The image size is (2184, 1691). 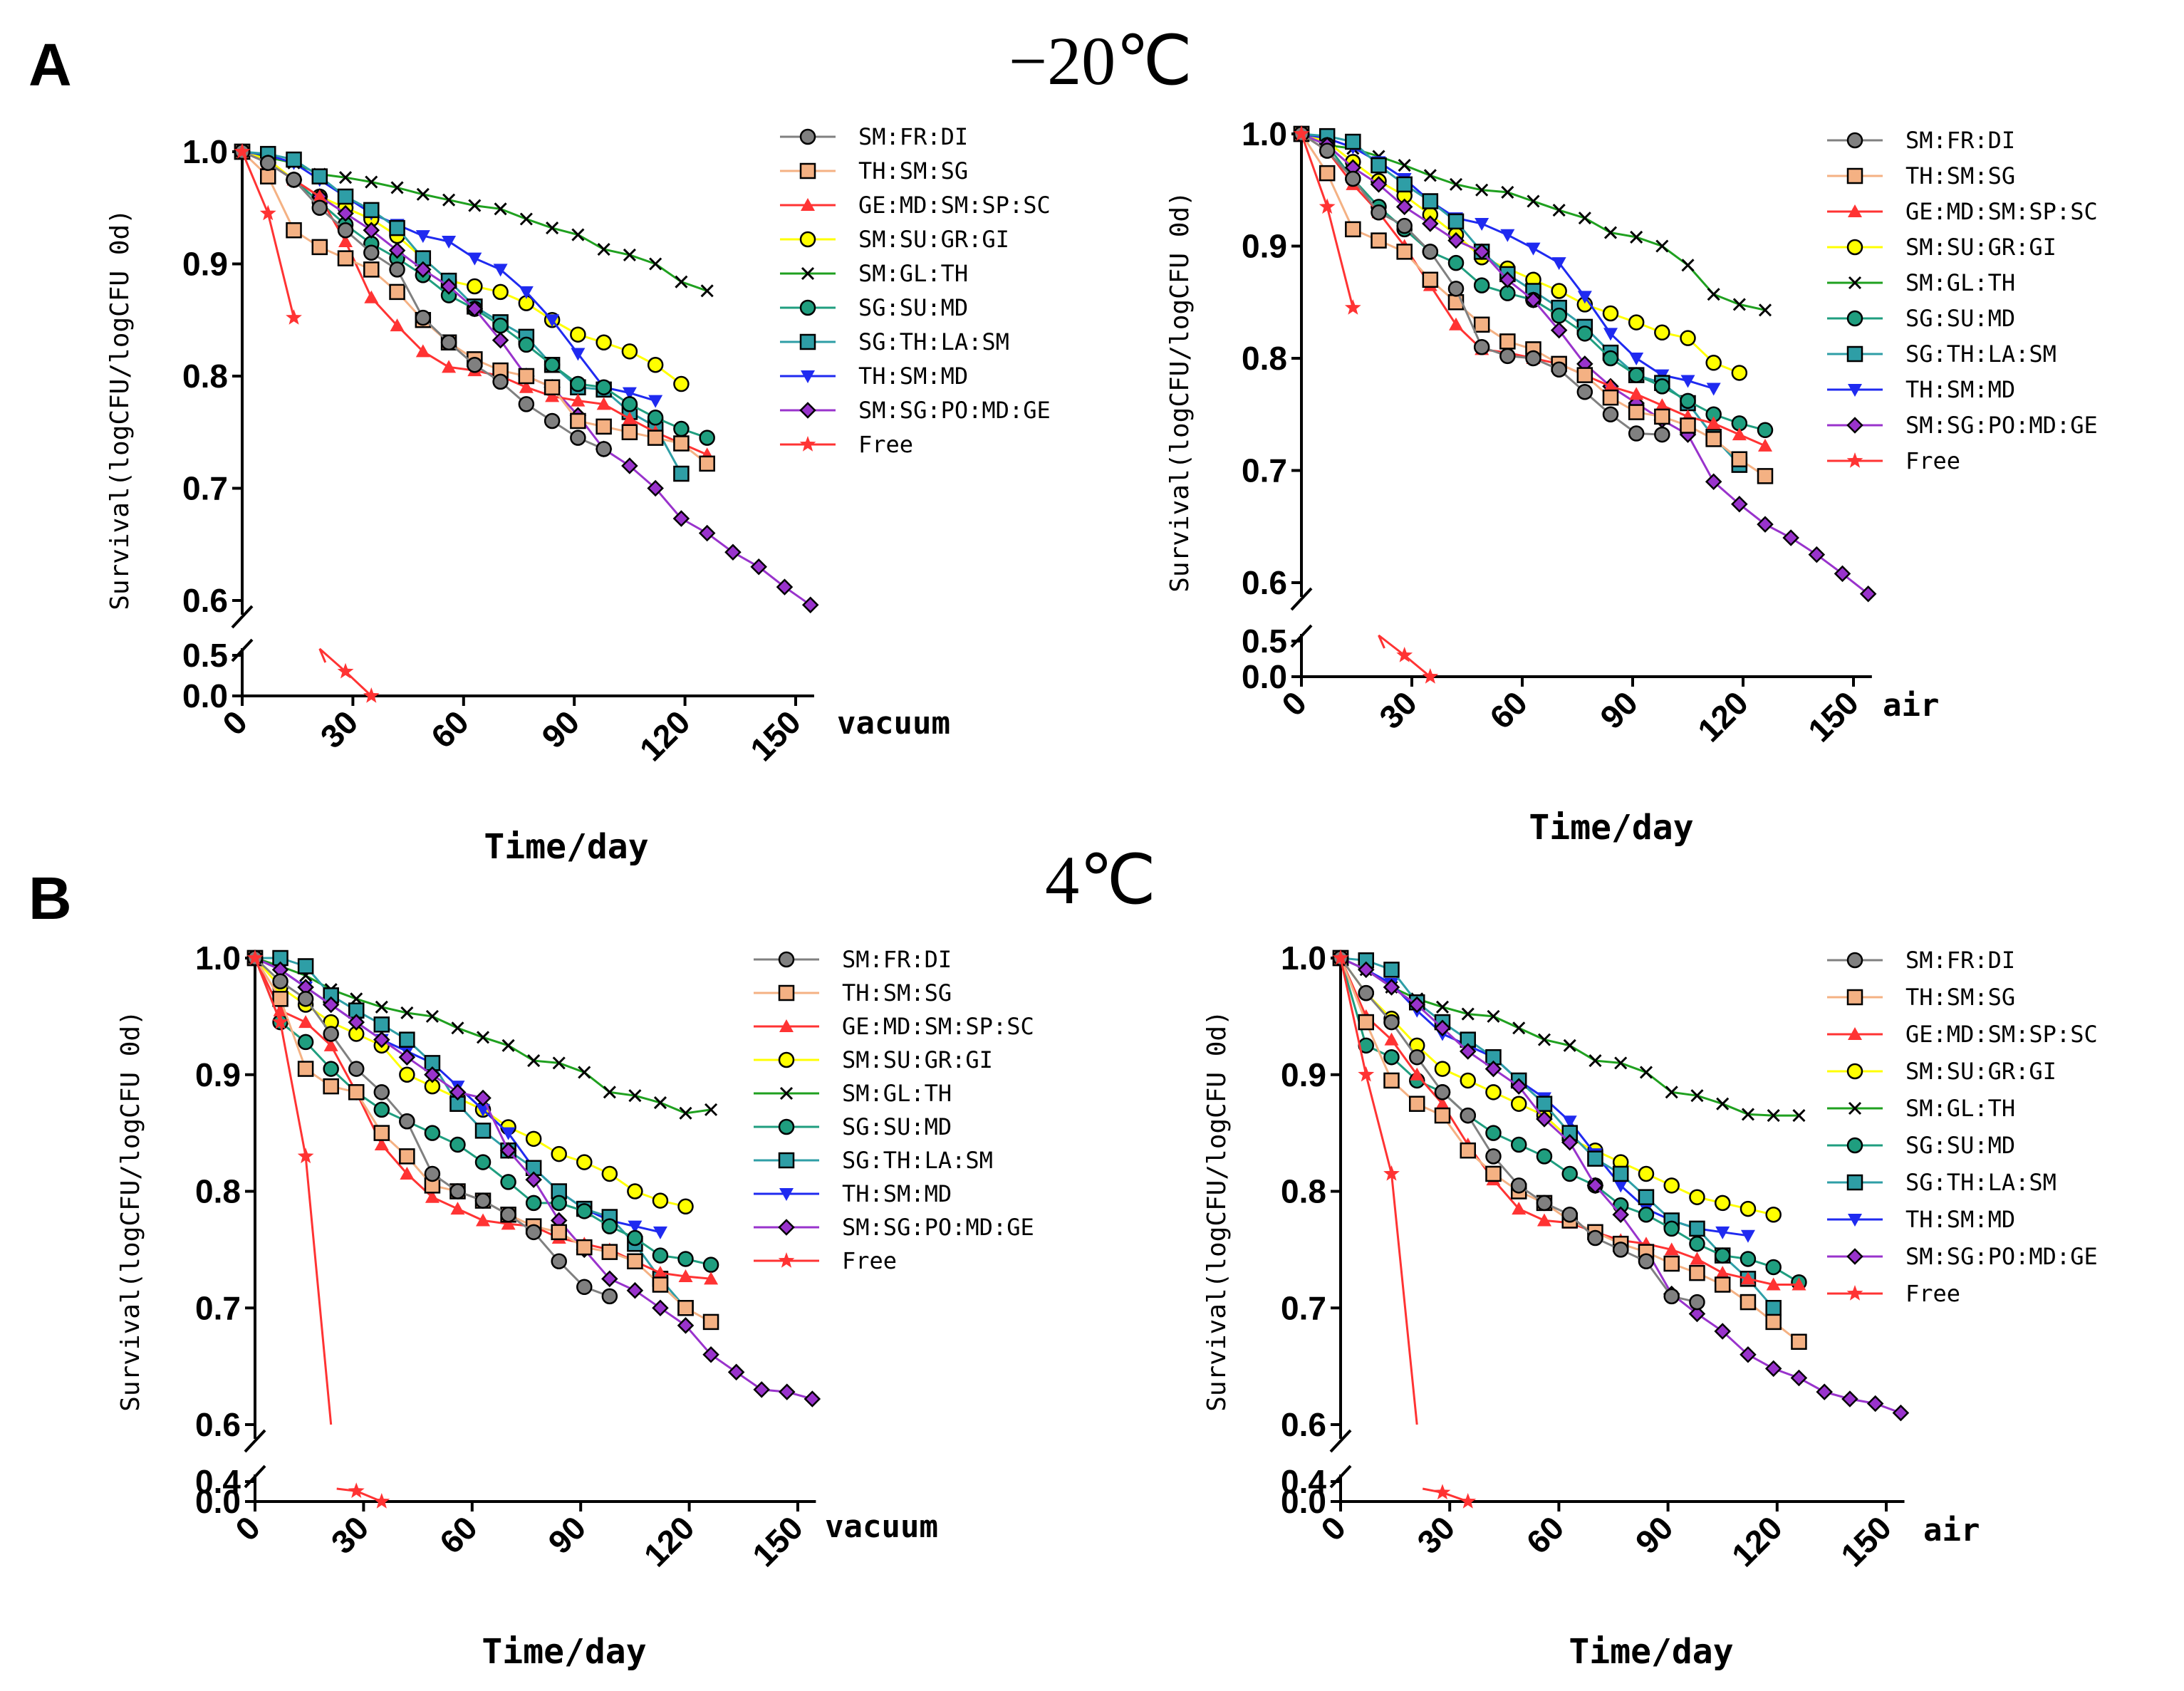 I want to click on legend-label: GE:MD:SM:SP:SC, so click(x=2001, y=211).